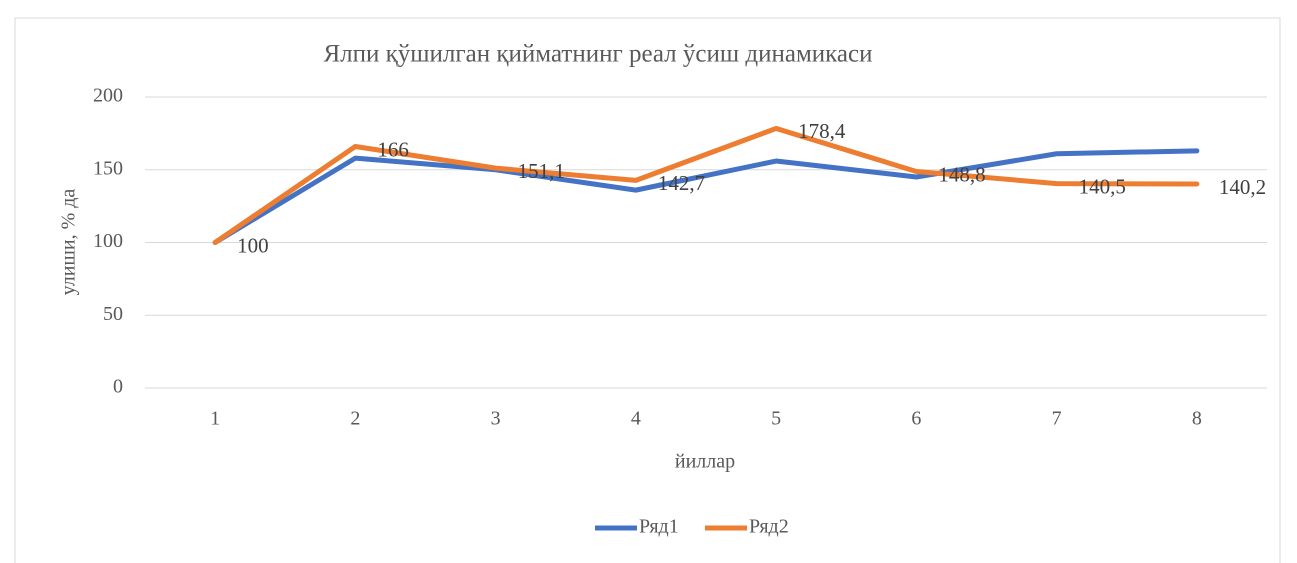 The width and height of the screenshot is (1297, 563). I want to click on y-tick-label: 50, so click(113, 314).